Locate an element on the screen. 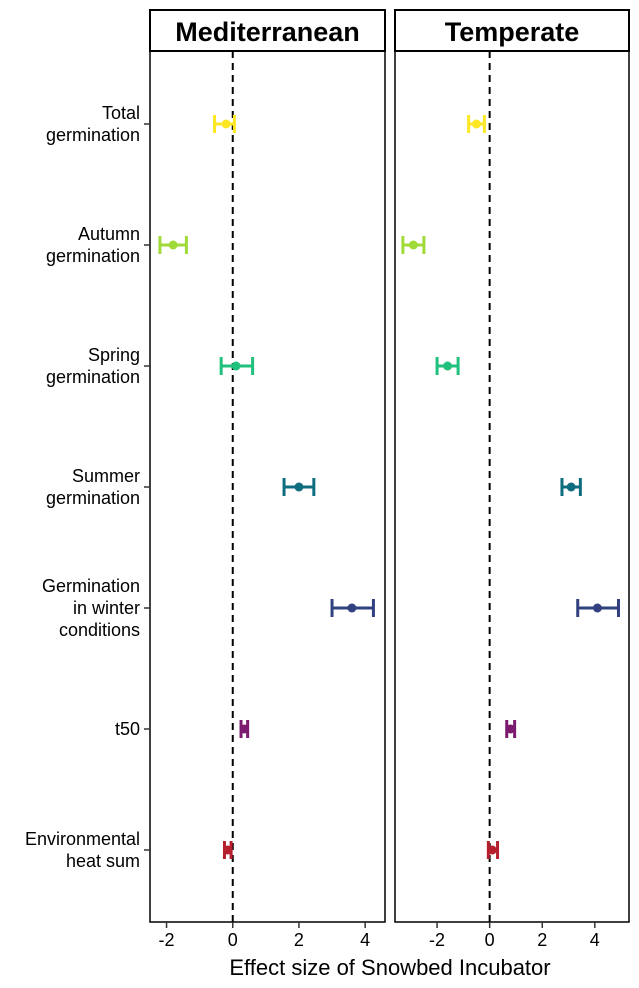 Image resolution: width=639 pixels, height=988 pixels. row-label-heat: heat sum is located at coordinates (103, 861).